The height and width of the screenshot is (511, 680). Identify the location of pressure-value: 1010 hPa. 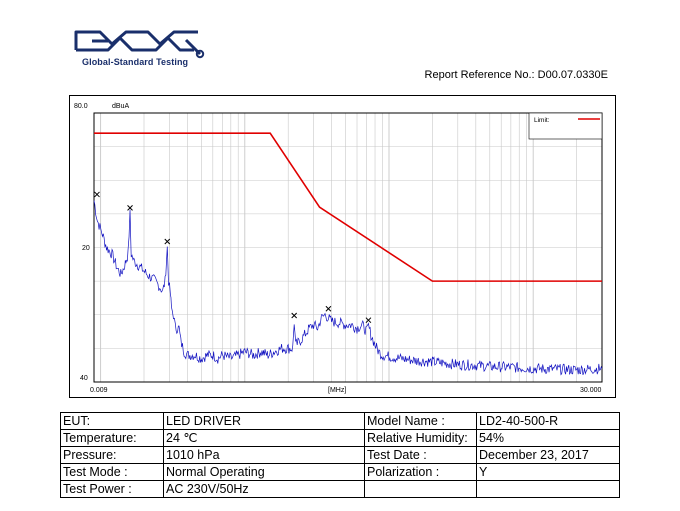
(264, 455).